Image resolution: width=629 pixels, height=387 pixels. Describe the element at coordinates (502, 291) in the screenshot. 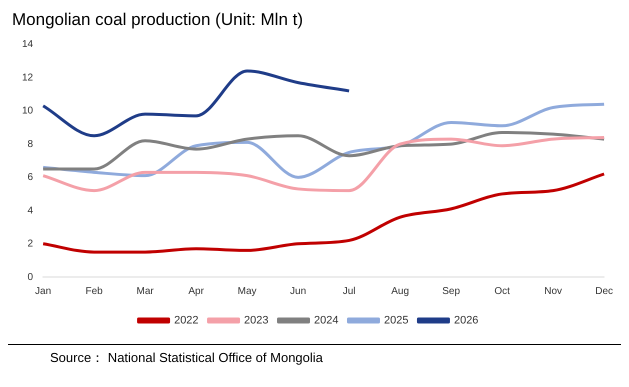

I see `x-tick-label: Oct` at that location.